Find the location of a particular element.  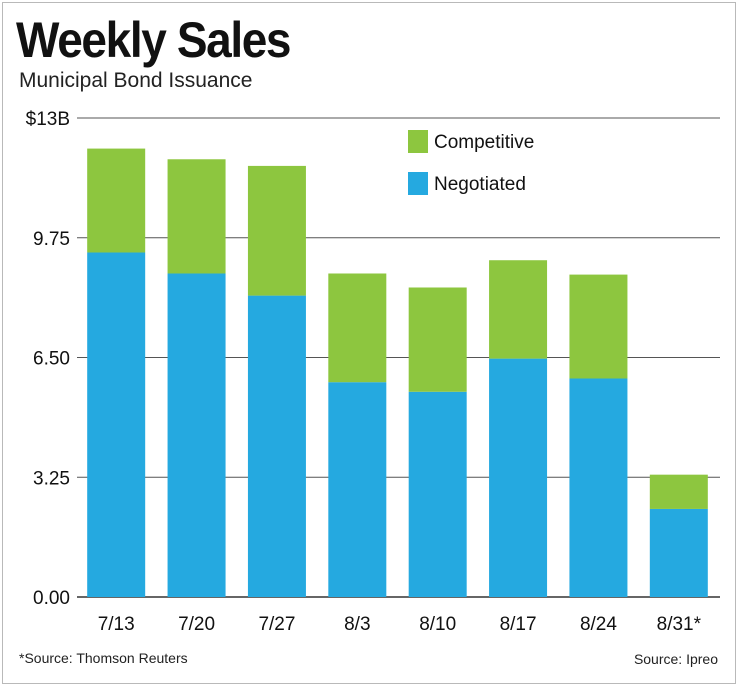

x-tick-label: 8/17 is located at coordinates (518, 624).